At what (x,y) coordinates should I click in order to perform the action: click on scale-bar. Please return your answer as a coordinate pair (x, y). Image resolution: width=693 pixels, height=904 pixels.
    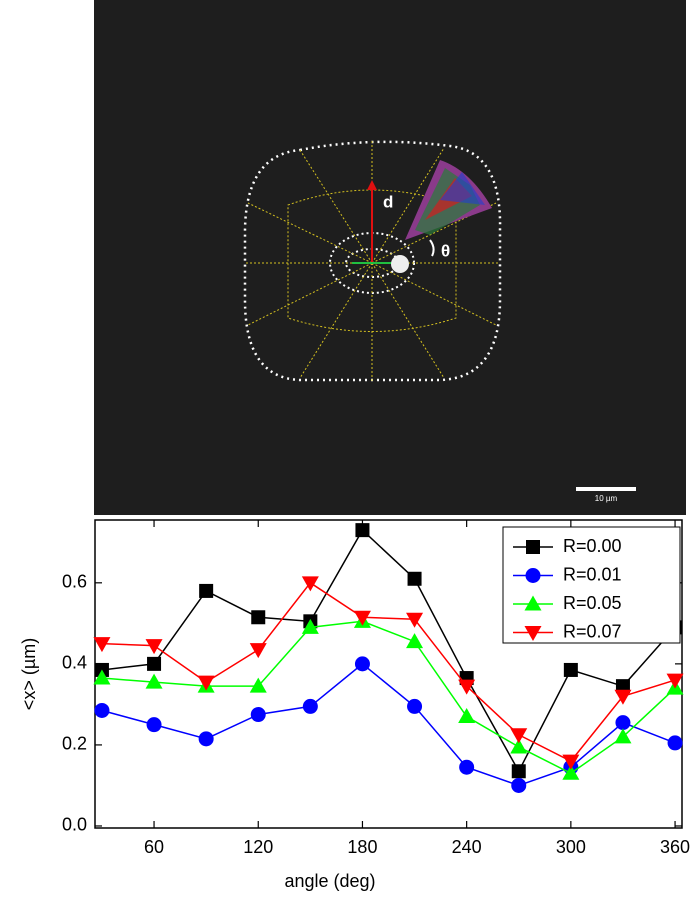
    Looking at the image, I should click on (606, 489).